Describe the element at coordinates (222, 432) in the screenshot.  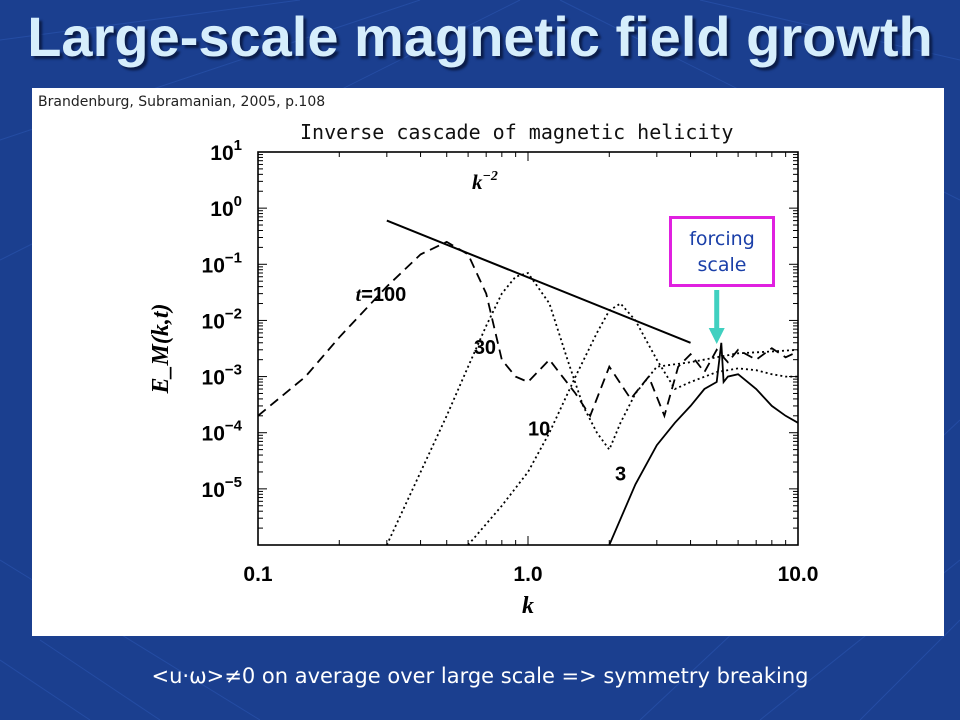
I see `y-tick-label: 10⁻⁴` at that location.